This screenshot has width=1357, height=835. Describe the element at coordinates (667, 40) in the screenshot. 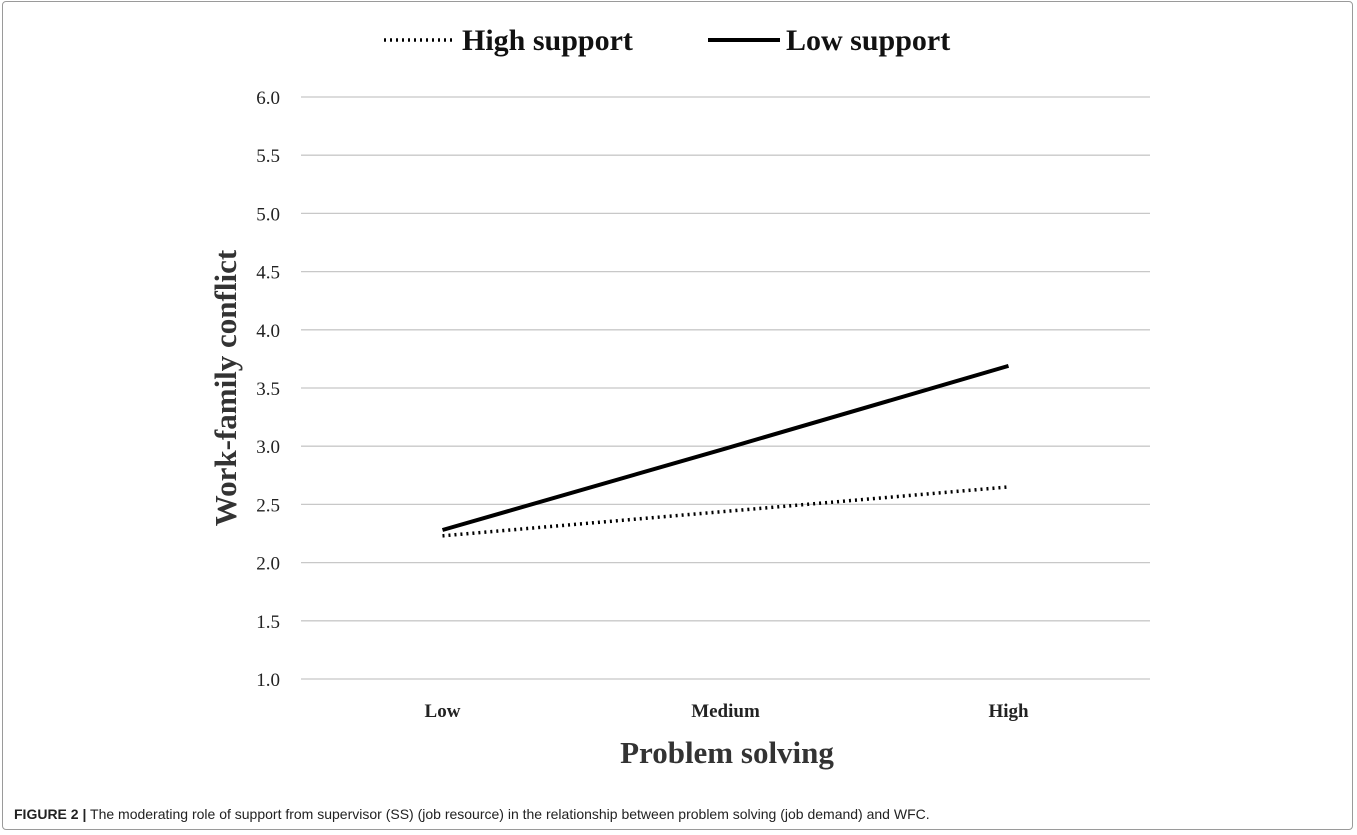

I see `legend: High support Low support` at that location.